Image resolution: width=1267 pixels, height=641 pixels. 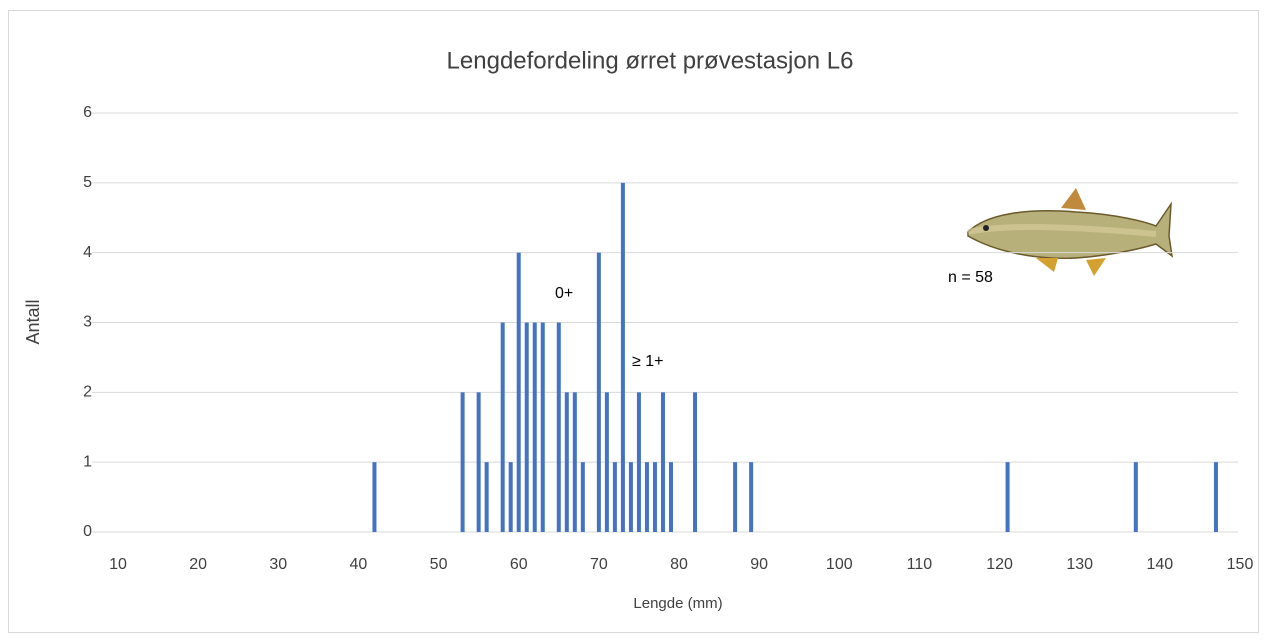 What do you see at coordinates (439, 564) in the screenshot?
I see `x-tick-label: 50` at bounding box center [439, 564].